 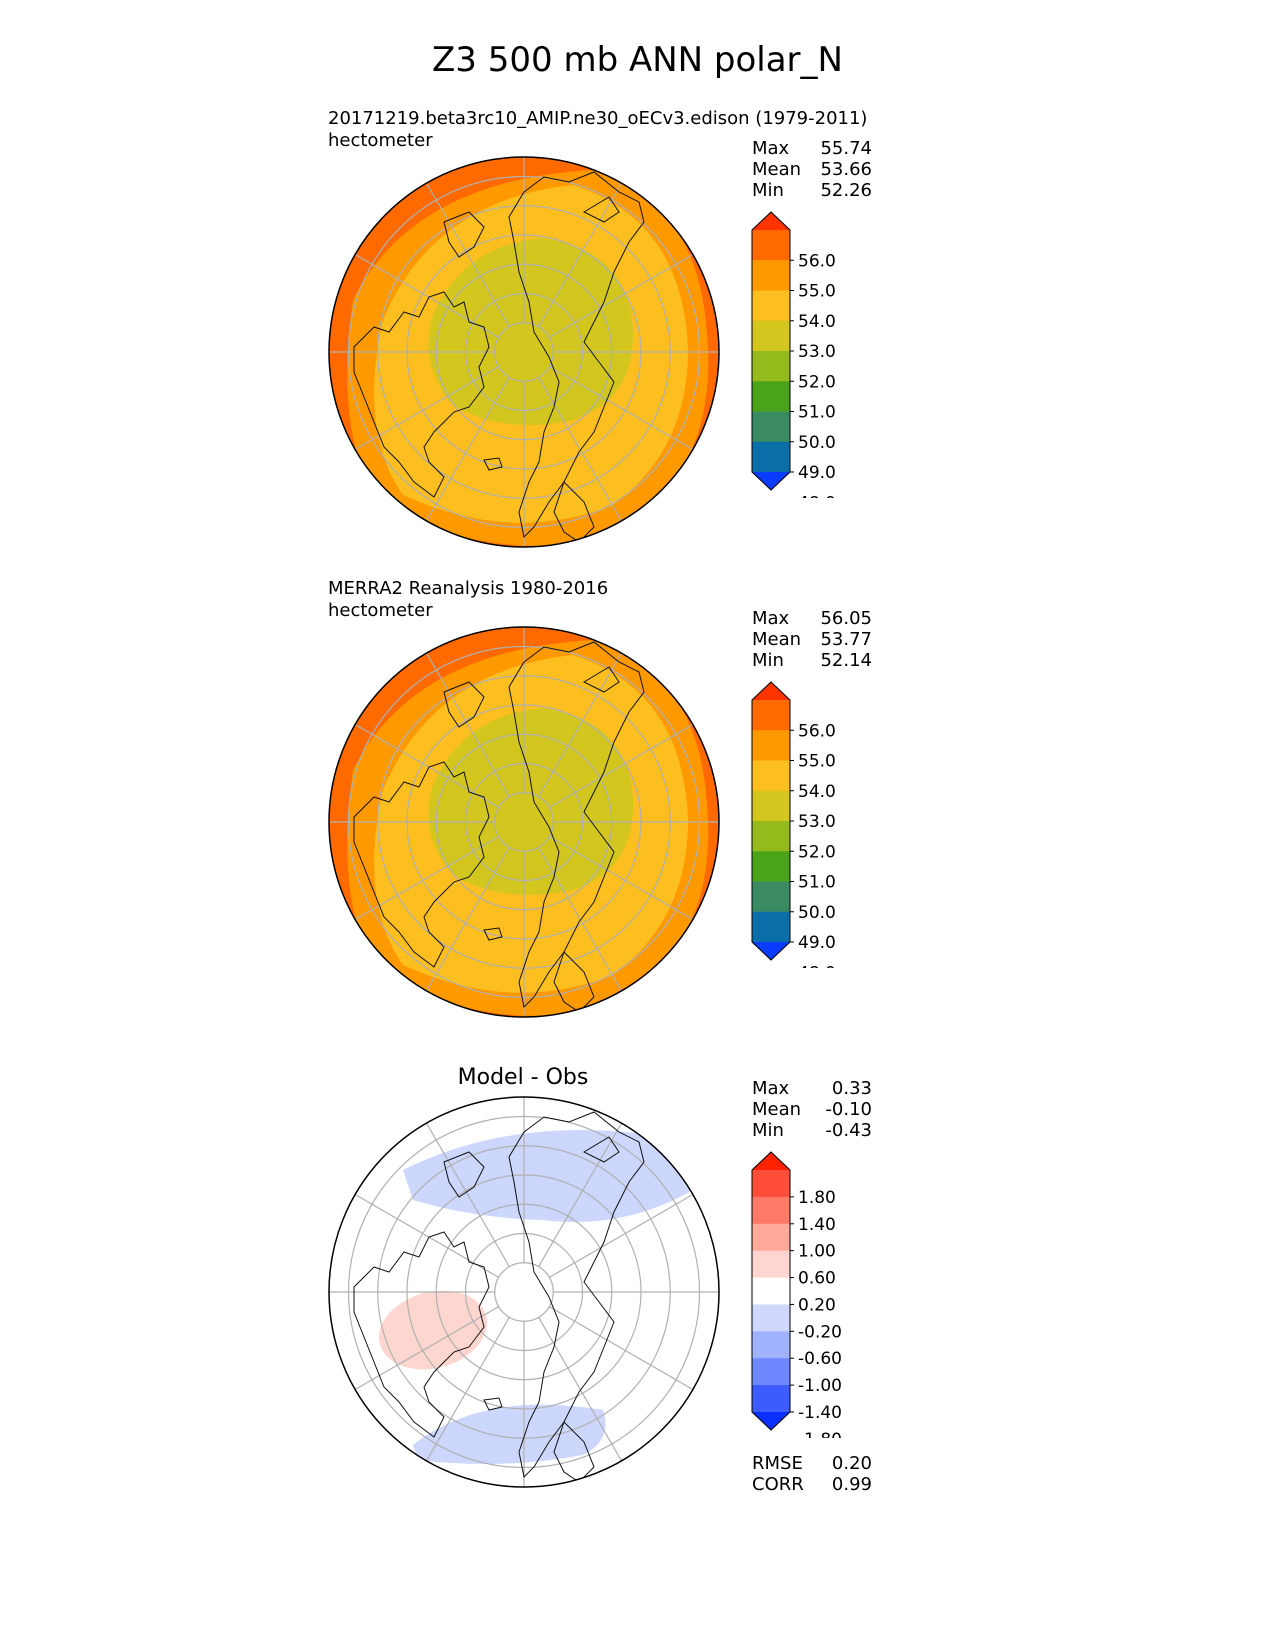 What do you see at coordinates (468, 588) in the screenshot?
I see `panel2-title: MERRA2 Reanalysis 1980-2016` at bounding box center [468, 588].